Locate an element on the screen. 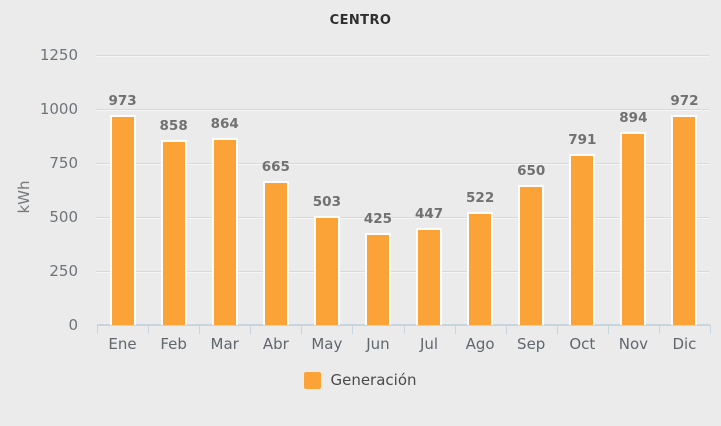 This screenshot has width=721, height=426. bar-jun is located at coordinates (377, 279).